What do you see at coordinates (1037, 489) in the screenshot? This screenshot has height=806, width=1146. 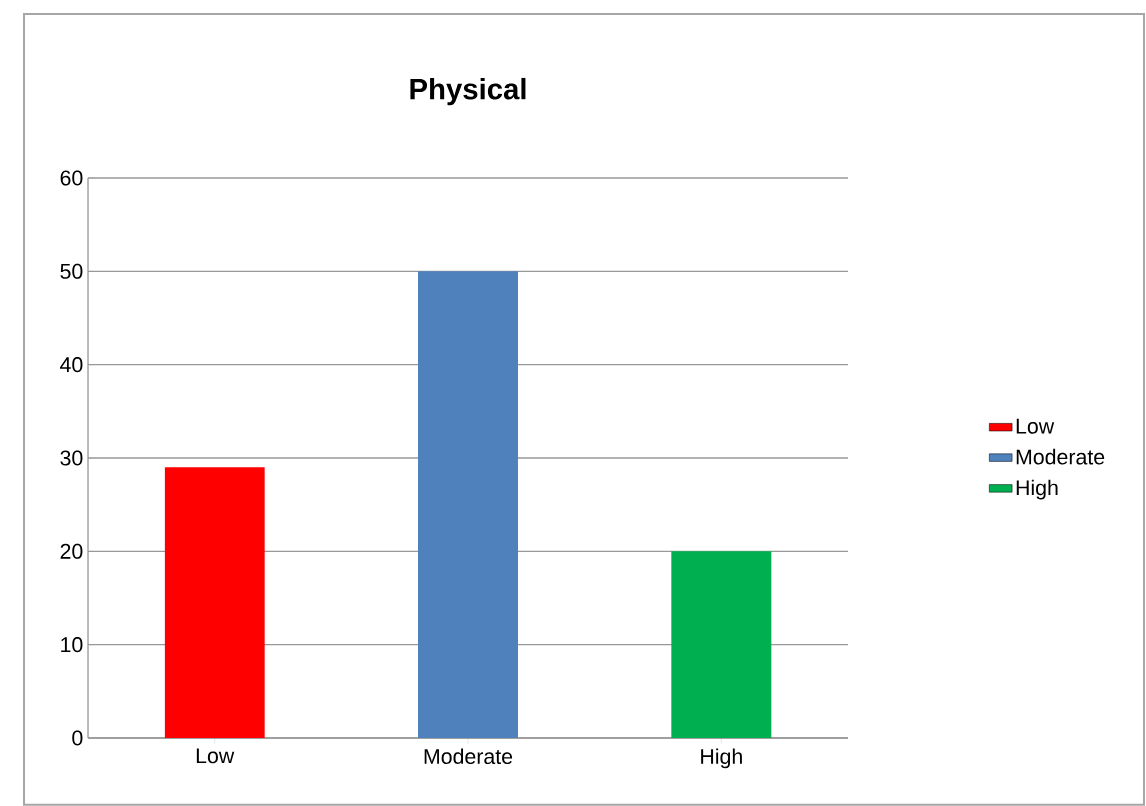 I see `legend-label: High` at bounding box center [1037, 489].